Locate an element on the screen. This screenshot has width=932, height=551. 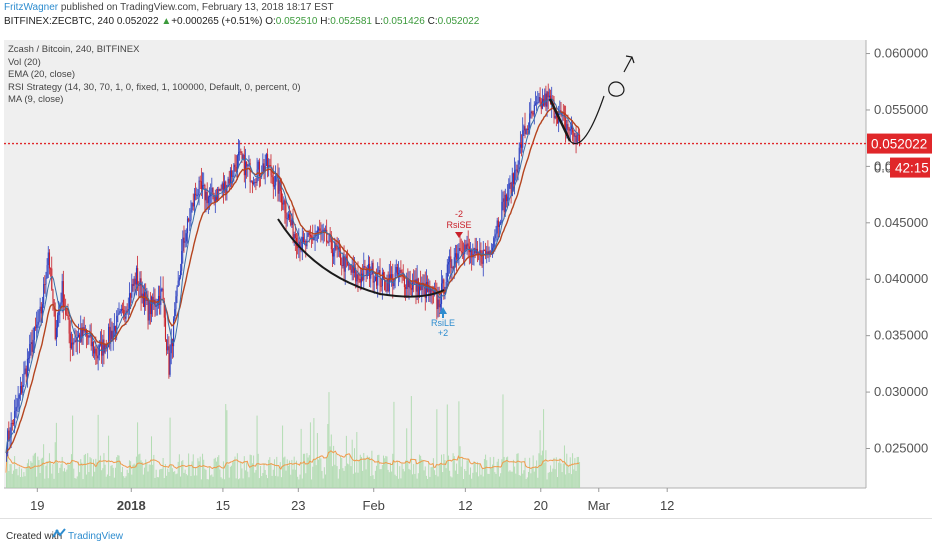
y-tick-partial-label: 0.0 is located at coordinates (883, 168).